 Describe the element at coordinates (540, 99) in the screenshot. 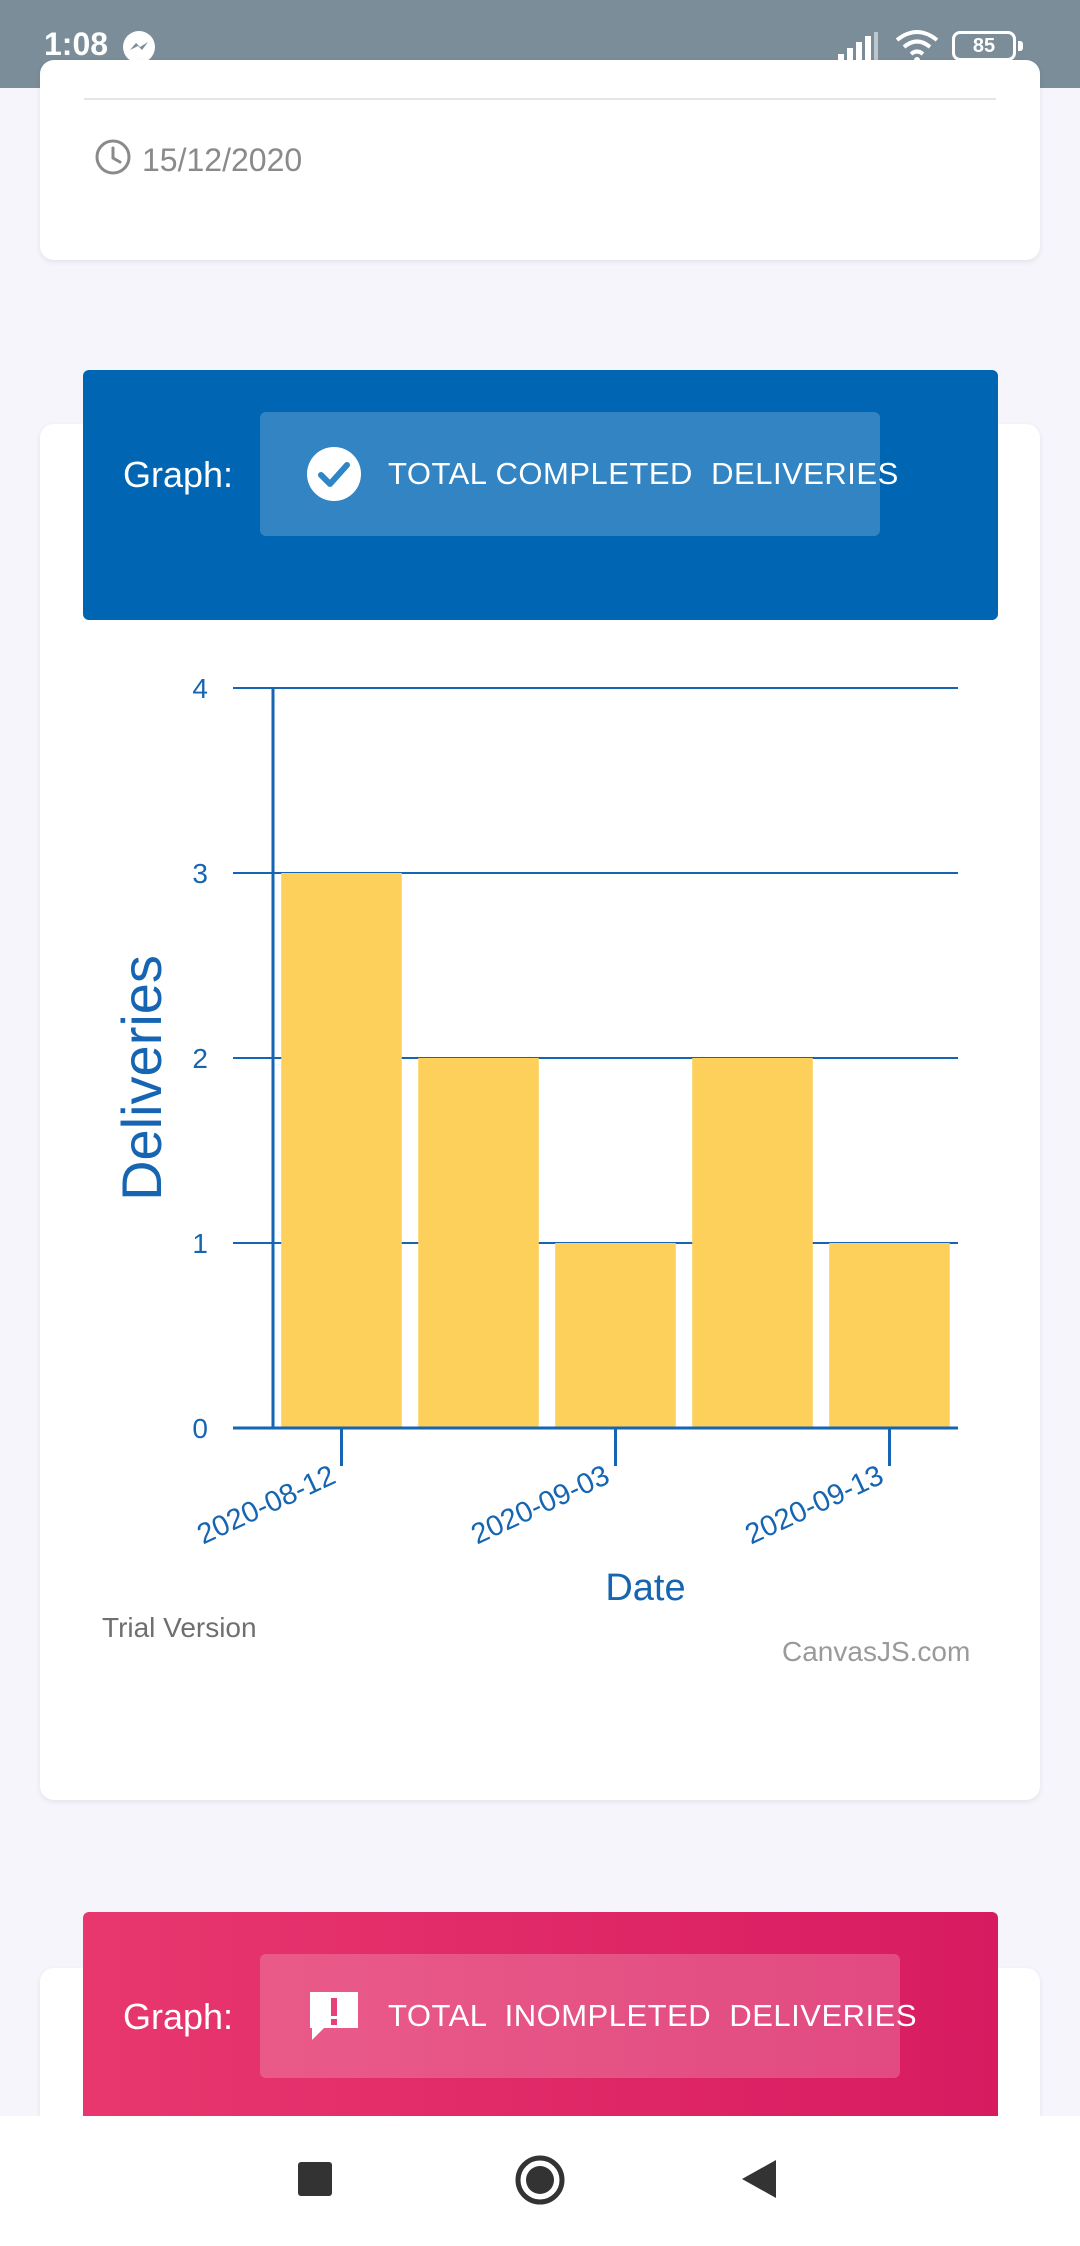

I see `divider` at that location.